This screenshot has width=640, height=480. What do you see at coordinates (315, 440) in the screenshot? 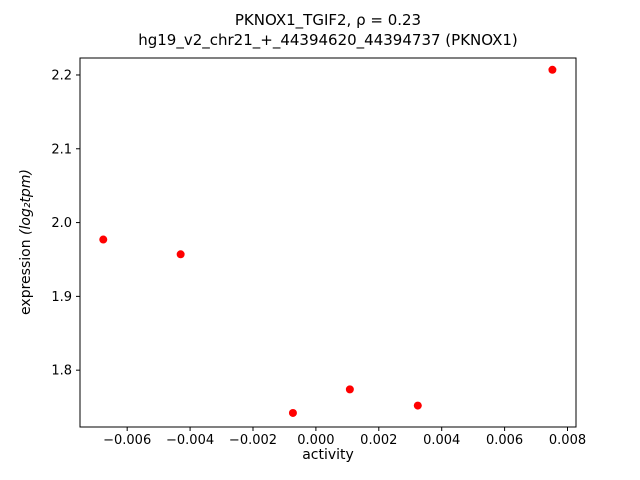
I see `x-tick-label: 0.000` at bounding box center [315, 440].